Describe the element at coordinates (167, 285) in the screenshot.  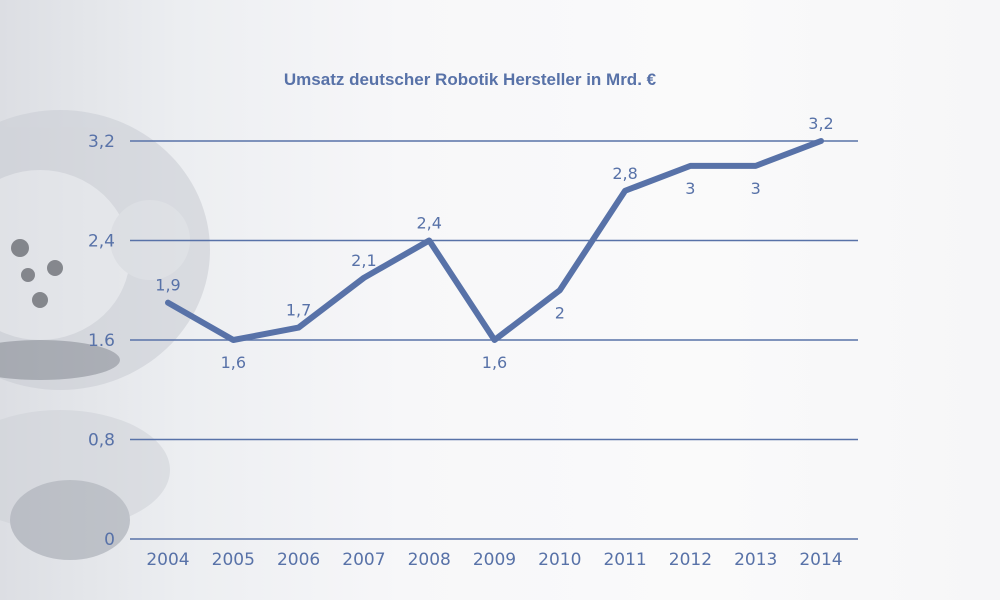
I see `data-label: 1,9` at that location.